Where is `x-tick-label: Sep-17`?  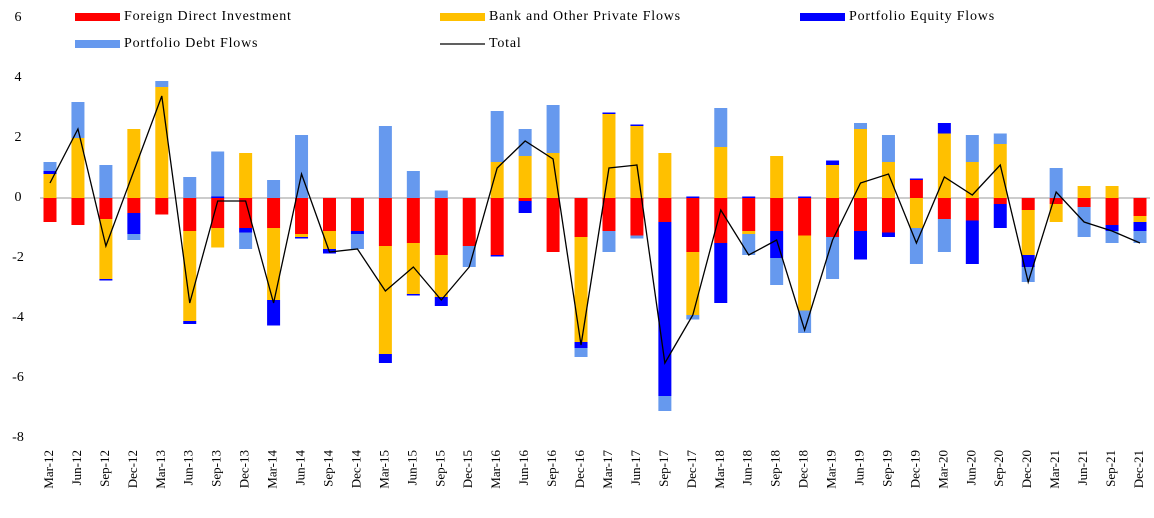 x-tick-label: Sep-17 is located at coordinates (663, 468).